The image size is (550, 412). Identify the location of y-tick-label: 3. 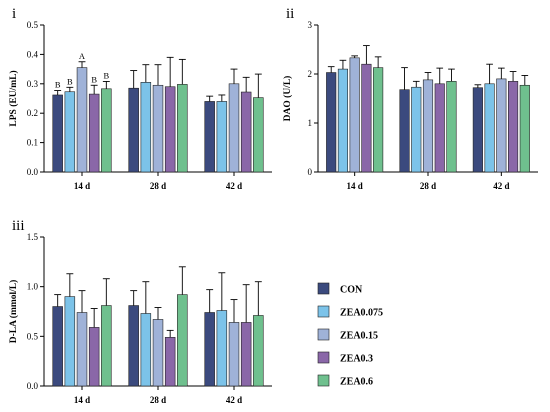
(310, 25).